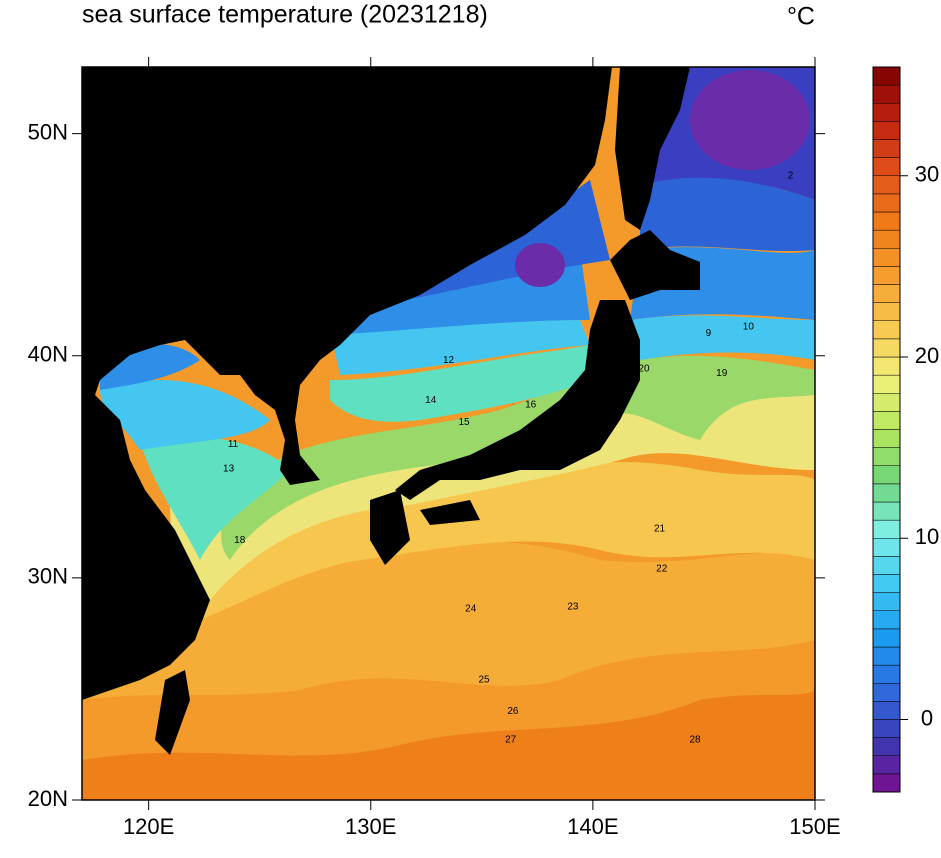  What do you see at coordinates (791, 175) in the screenshot?
I see `contour-label: 2` at bounding box center [791, 175].